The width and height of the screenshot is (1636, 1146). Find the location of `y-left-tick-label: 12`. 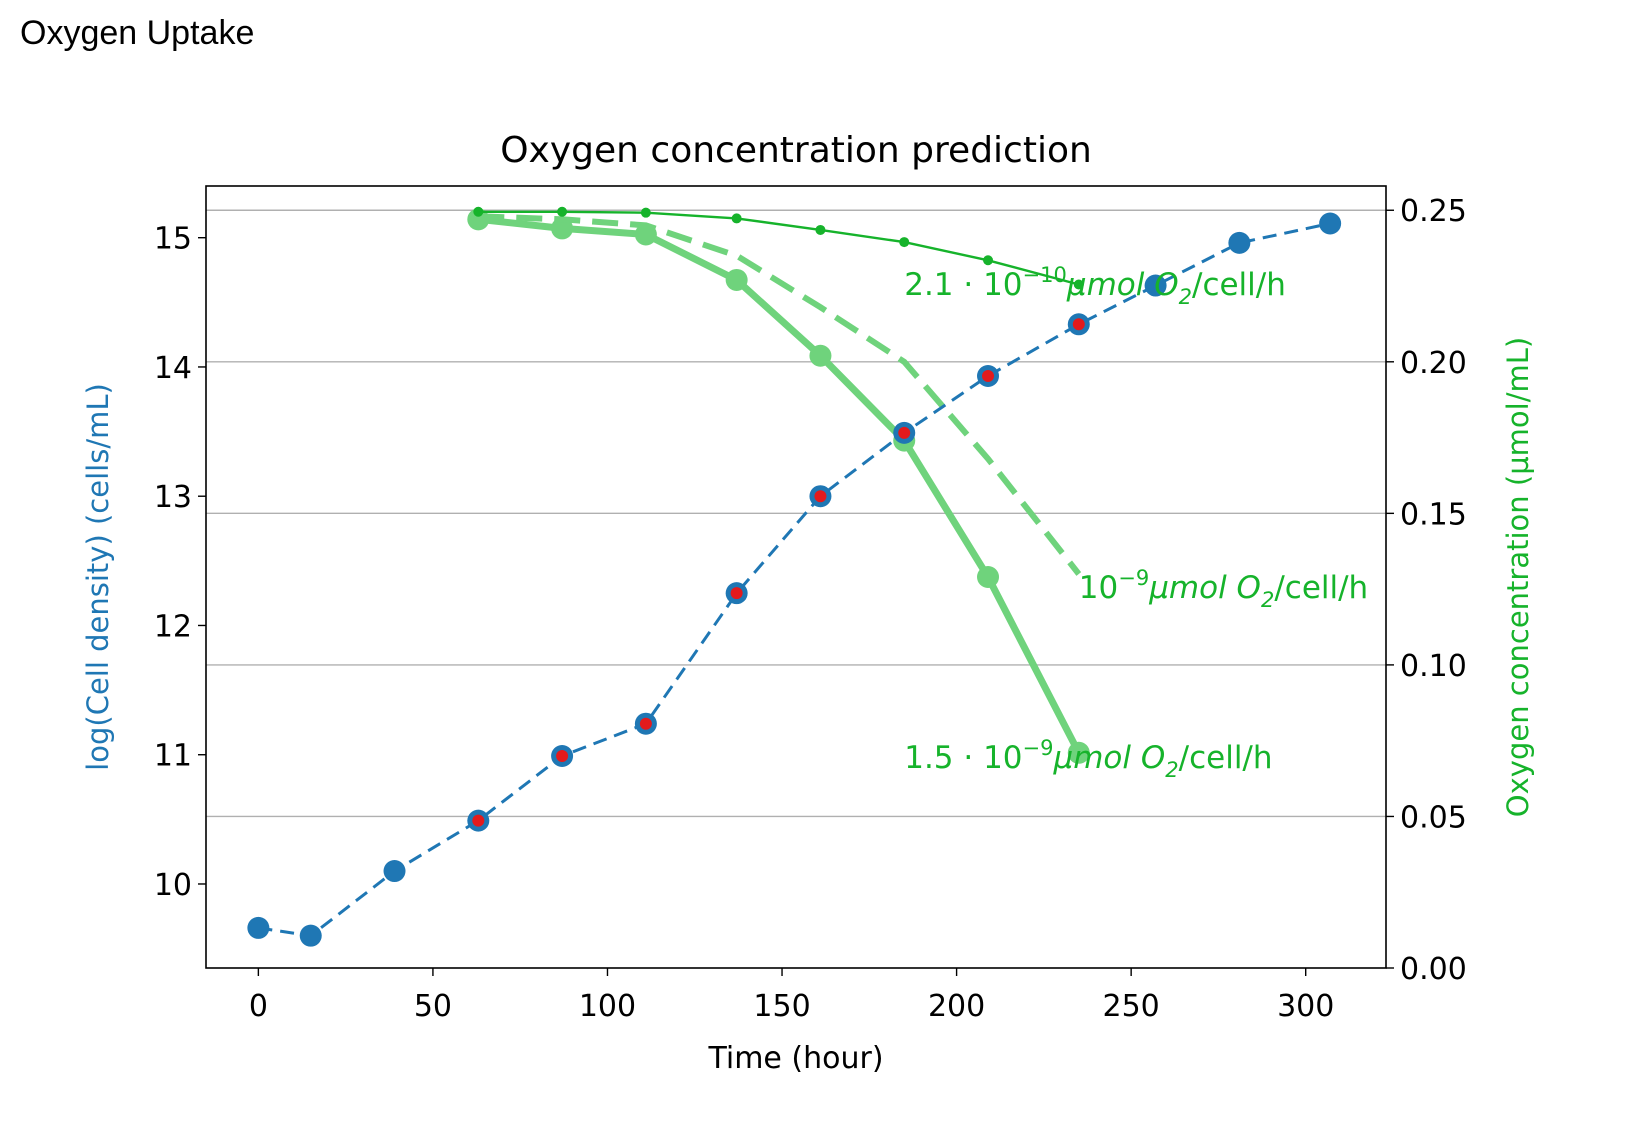

y-left-tick-label: 12 is located at coordinates (173, 626).